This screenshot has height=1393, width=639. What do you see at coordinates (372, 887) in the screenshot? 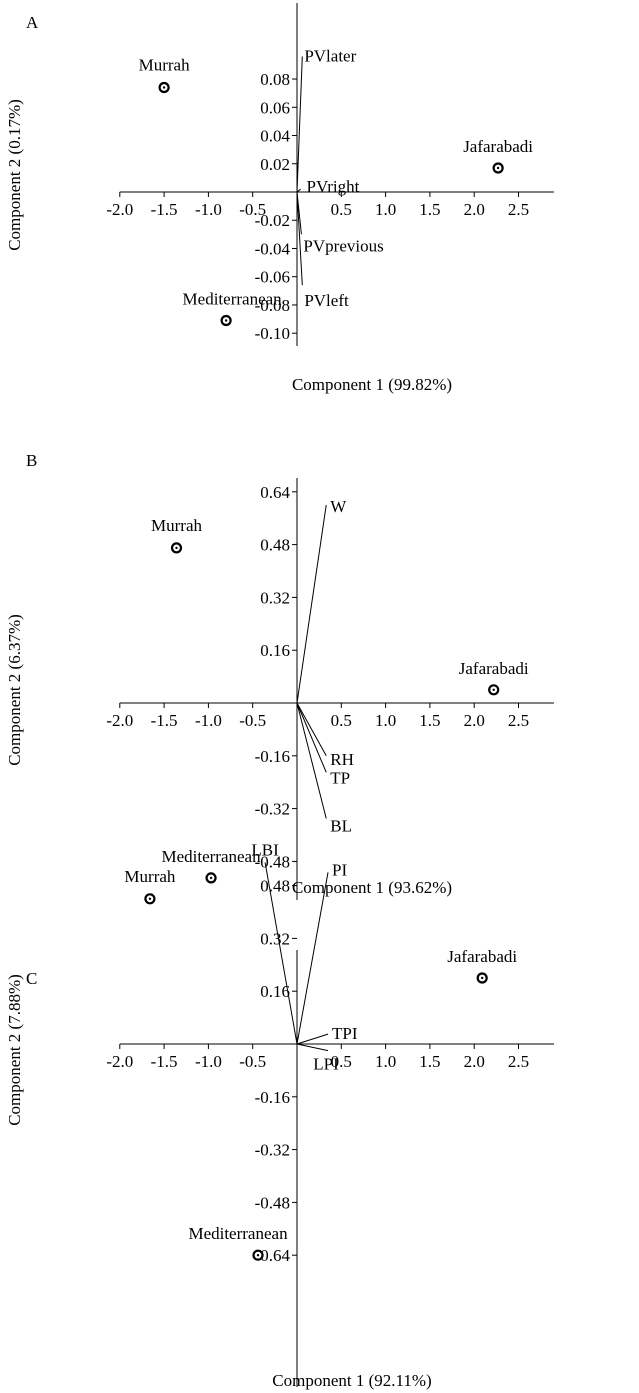
I see `x-axis-label: Component 1 (93.62%)` at bounding box center [372, 887].